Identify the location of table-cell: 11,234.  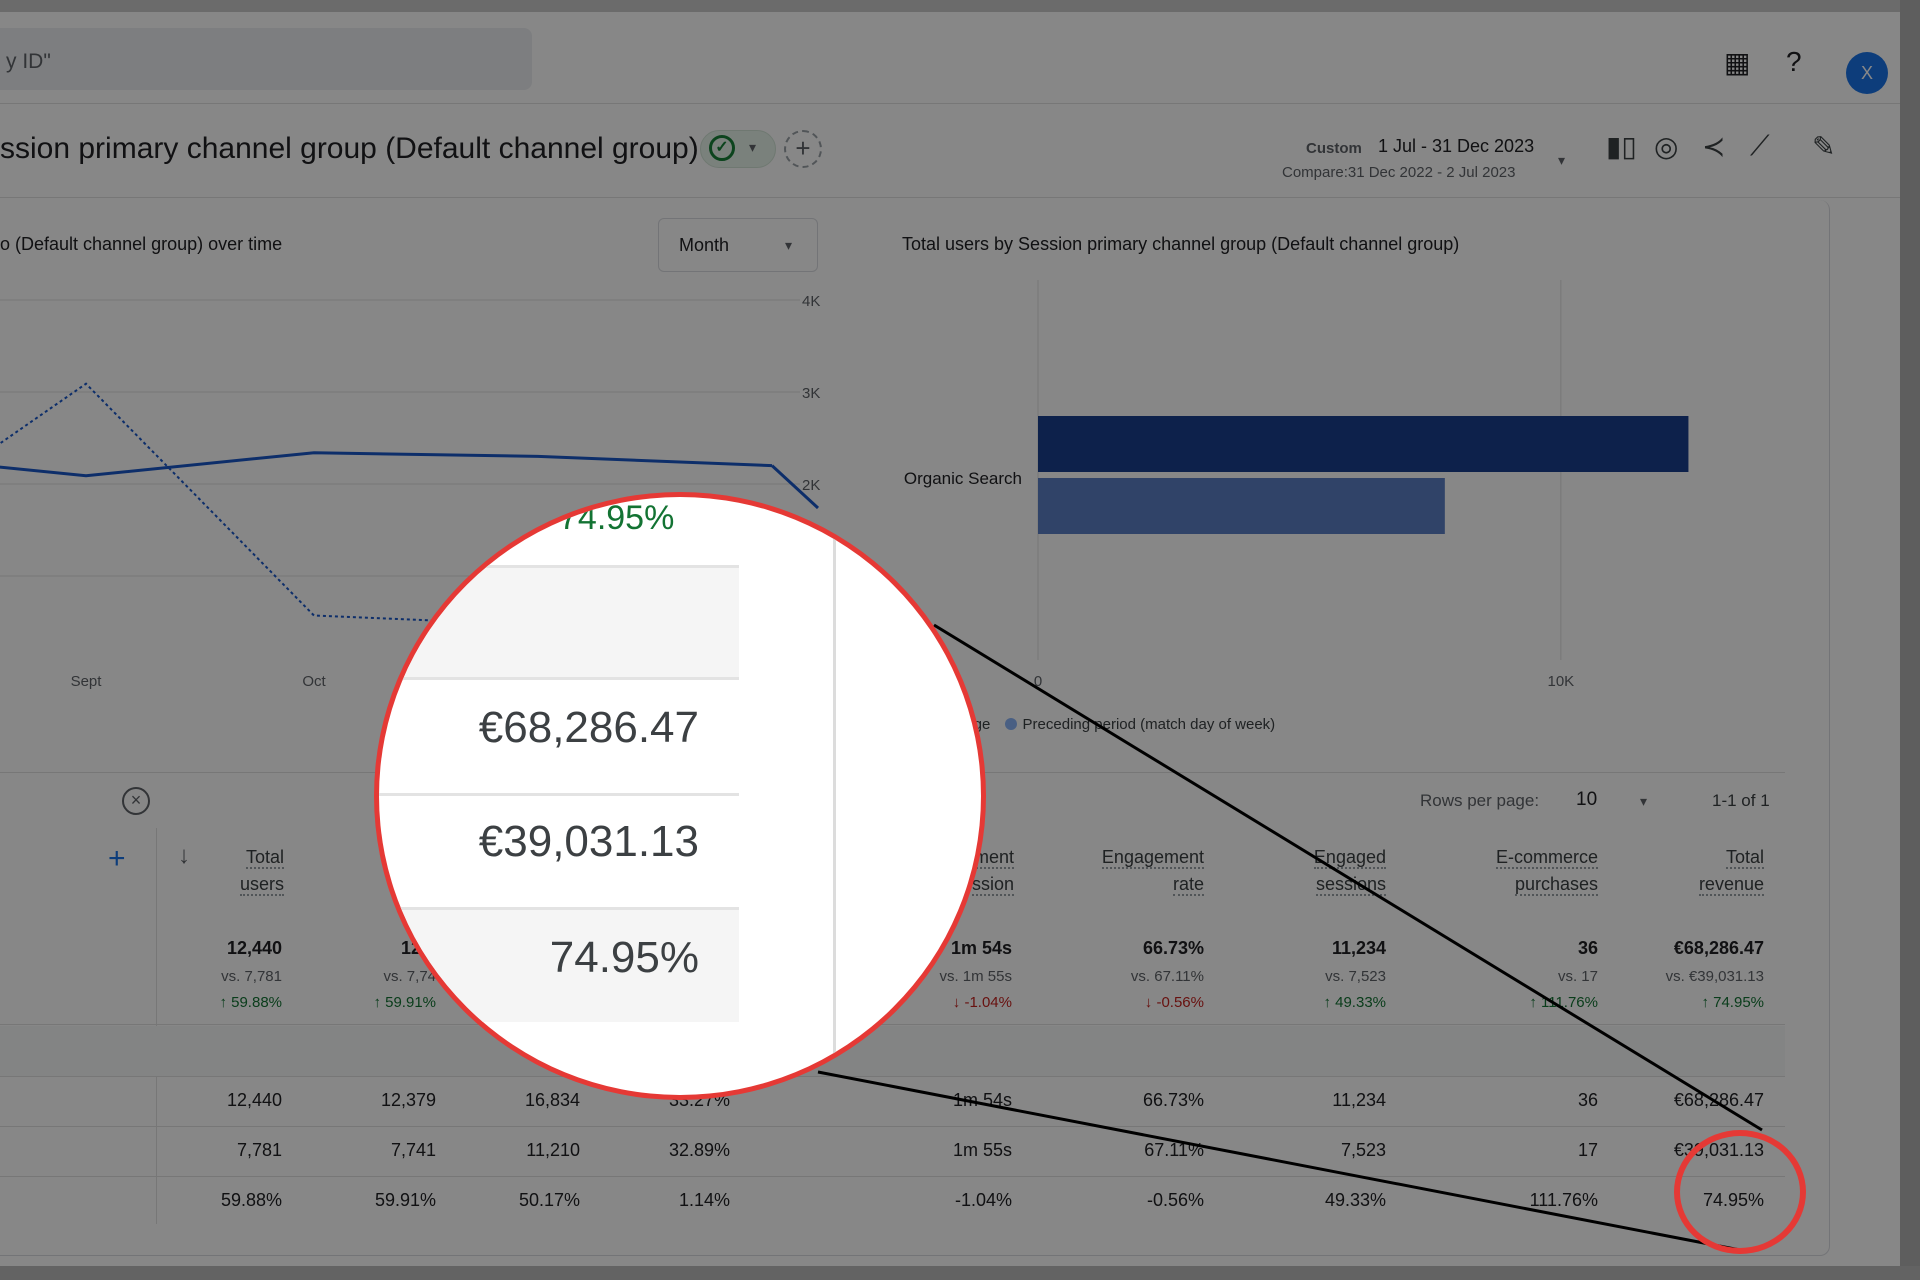
(1359, 1100).